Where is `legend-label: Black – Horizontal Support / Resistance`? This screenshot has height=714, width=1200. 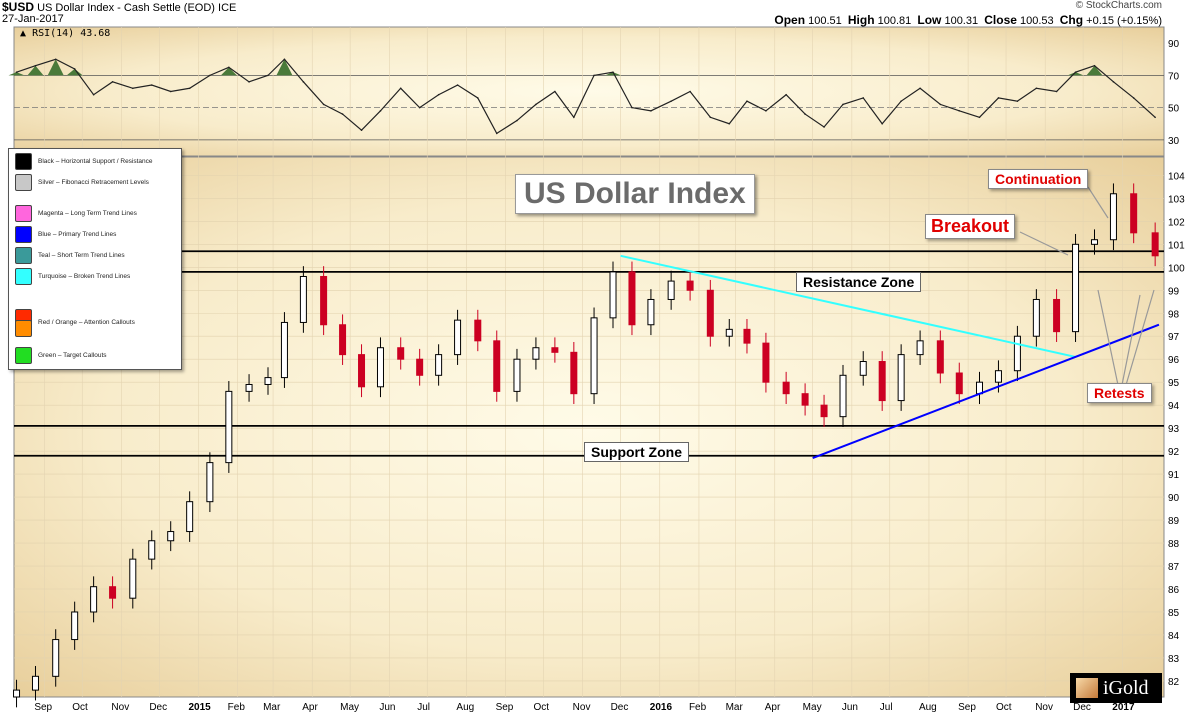
legend-label: Black – Horizontal Support / Resistance is located at coordinates (95, 161).